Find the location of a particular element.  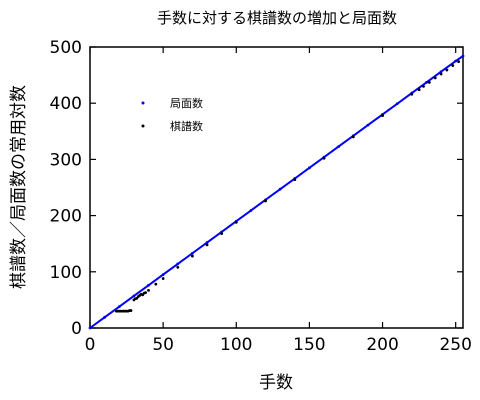

x-tick-label-4: 200 is located at coordinates (382, 345).